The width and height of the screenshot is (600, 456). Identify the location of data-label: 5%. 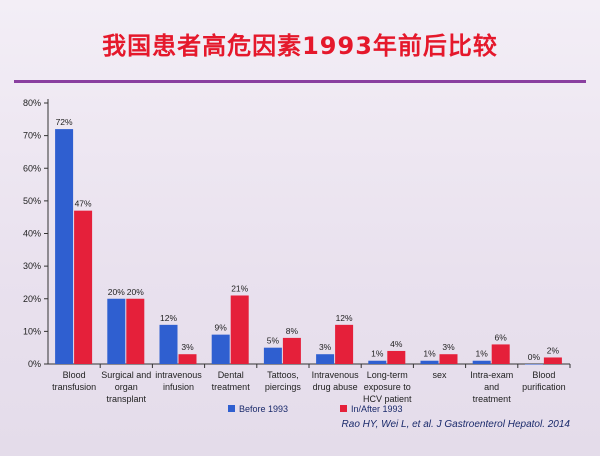
(273, 341).